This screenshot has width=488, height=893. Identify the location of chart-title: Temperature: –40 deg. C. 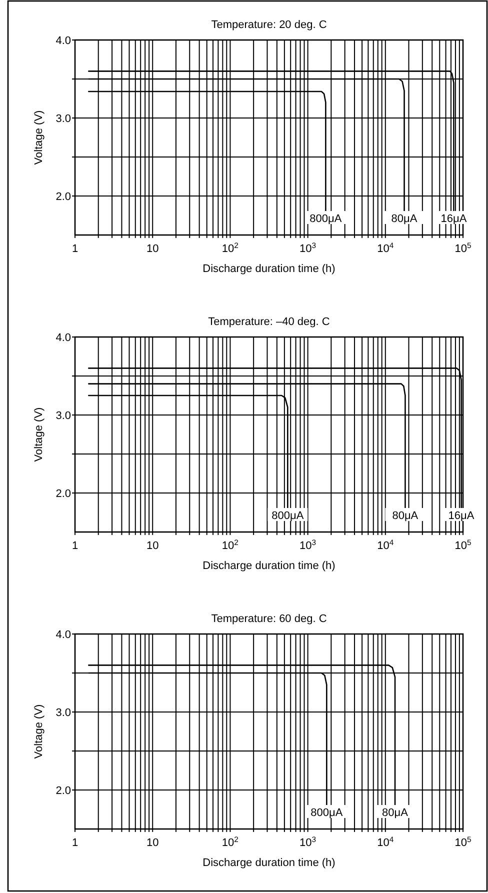
(269, 322).